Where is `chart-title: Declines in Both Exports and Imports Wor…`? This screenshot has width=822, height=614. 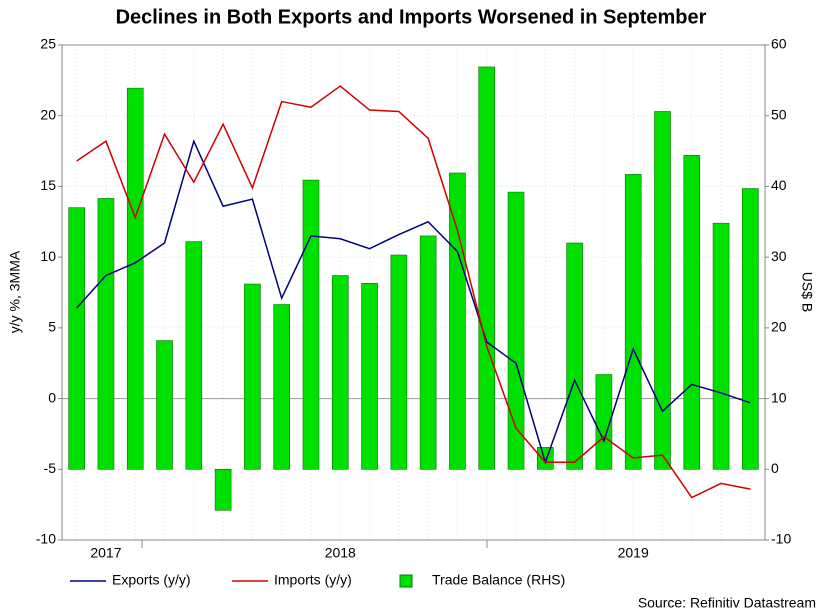
chart-title: Declines in Both Exports and Imports Wor… is located at coordinates (411, 17).